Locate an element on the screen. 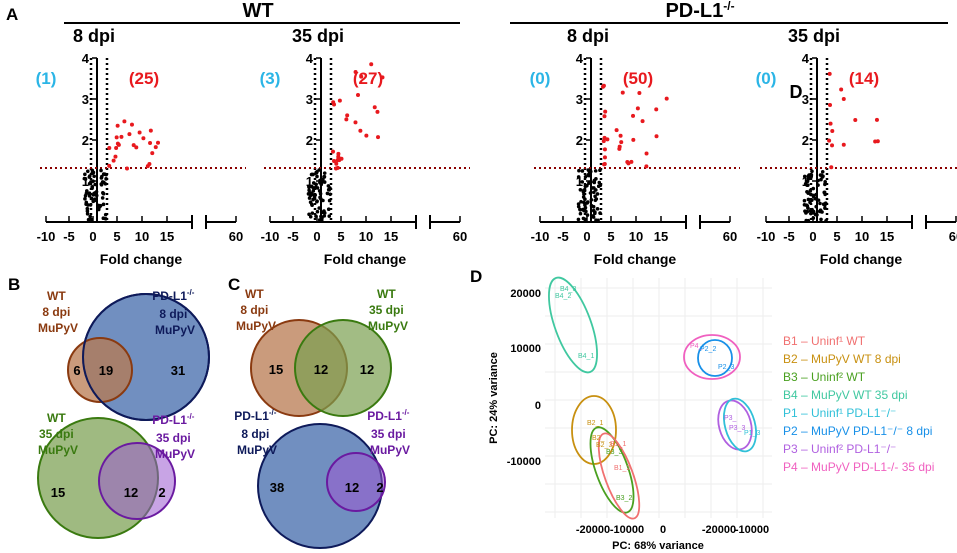 The height and width of the screenshot is (553, 957). pca-y-tick: 20000 is located at coordinates (525, 294).